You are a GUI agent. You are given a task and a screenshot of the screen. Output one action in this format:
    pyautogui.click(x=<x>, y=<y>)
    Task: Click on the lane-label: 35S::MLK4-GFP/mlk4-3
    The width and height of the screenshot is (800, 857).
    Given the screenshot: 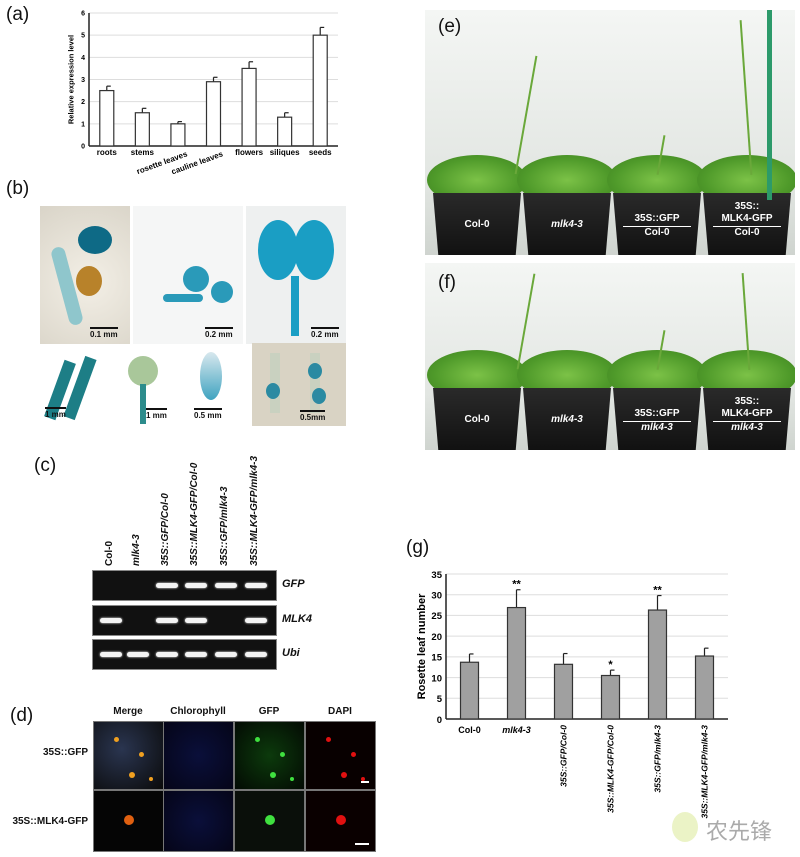 What is the action you would take?
    pyautogui.click(x=254, y=510)
    